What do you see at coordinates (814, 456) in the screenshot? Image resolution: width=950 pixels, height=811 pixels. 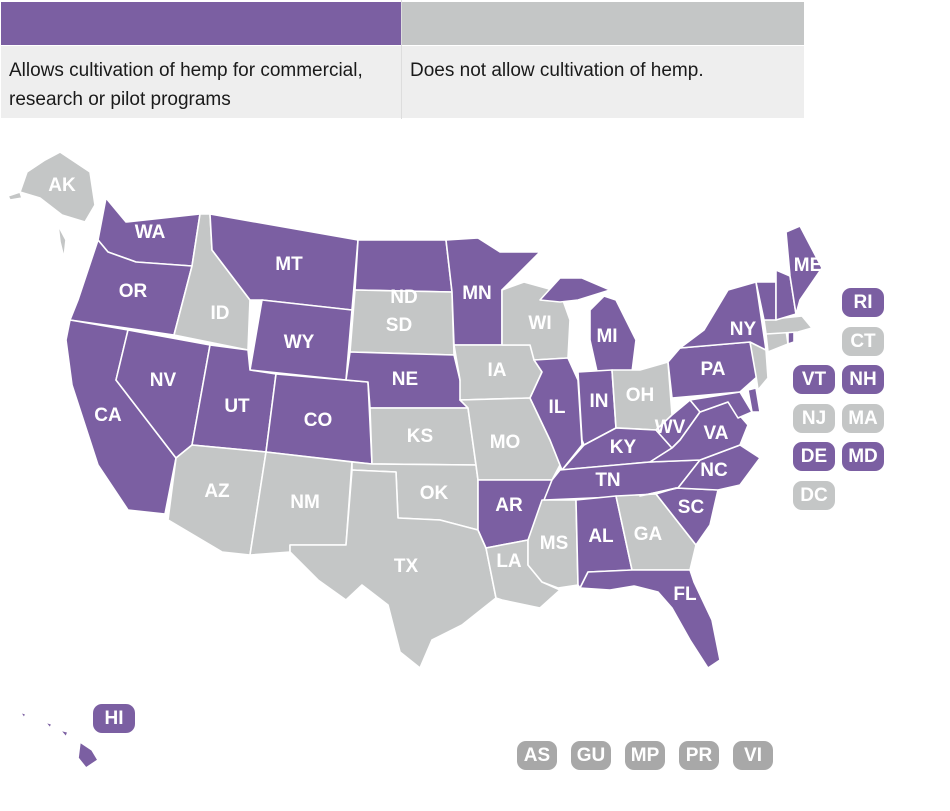 I see `badge-de: DE` at bounding box center [814, 456].